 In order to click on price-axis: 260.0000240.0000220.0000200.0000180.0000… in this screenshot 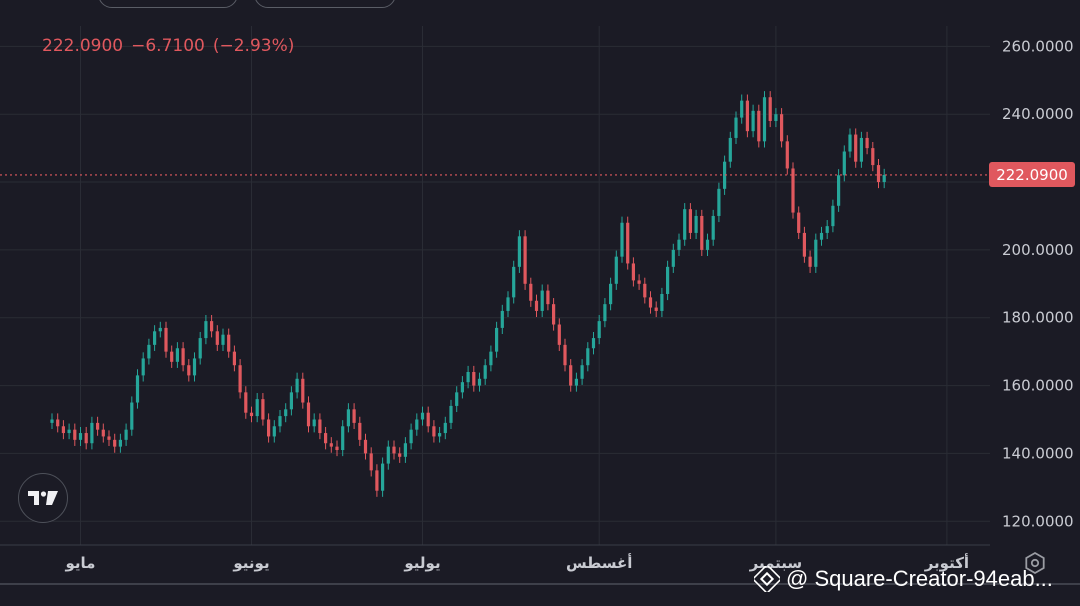, I will do `click(1038, 283)`.